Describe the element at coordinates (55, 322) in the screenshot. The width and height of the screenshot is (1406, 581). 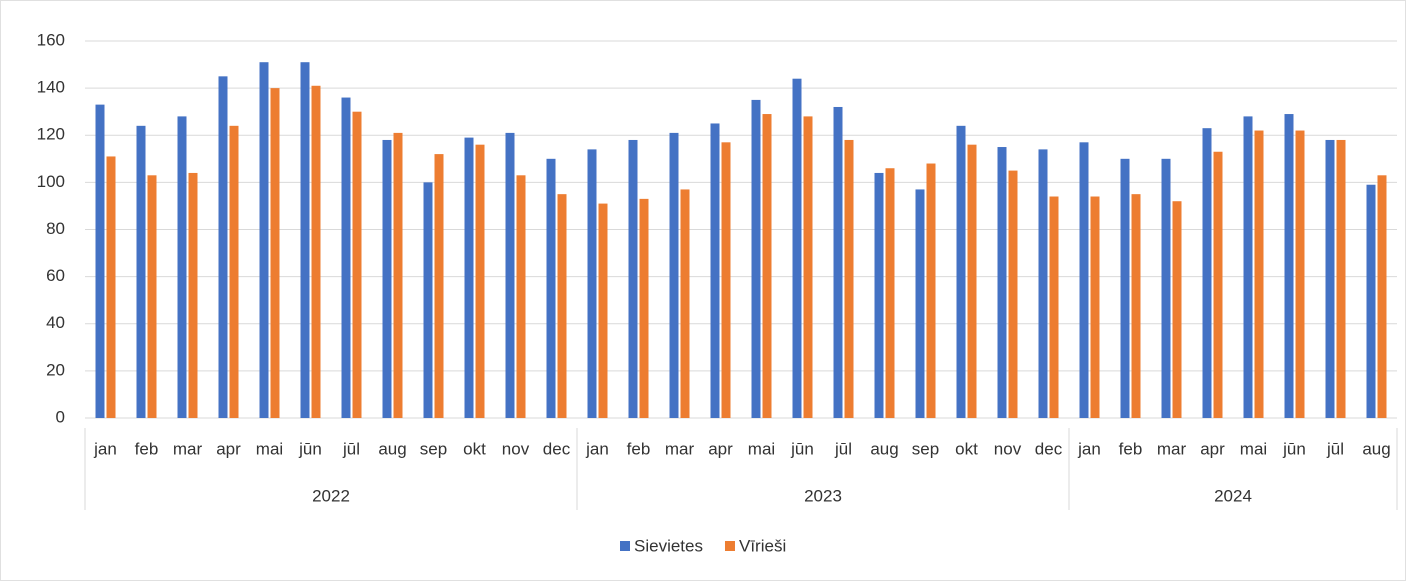
I see `y-tick-label: 40` at that location.